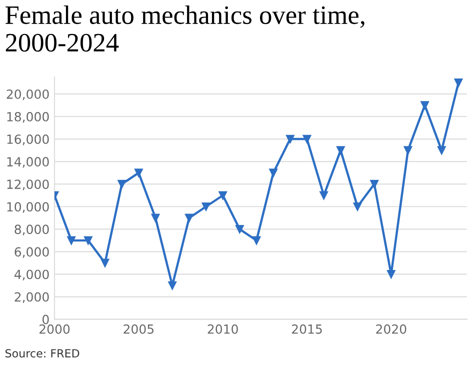 The height and width of the screenshot is (367, 474). Describe the element at coordinates (223, 329) in the screenshot. I see `x-tick-label: 2010` at that location.